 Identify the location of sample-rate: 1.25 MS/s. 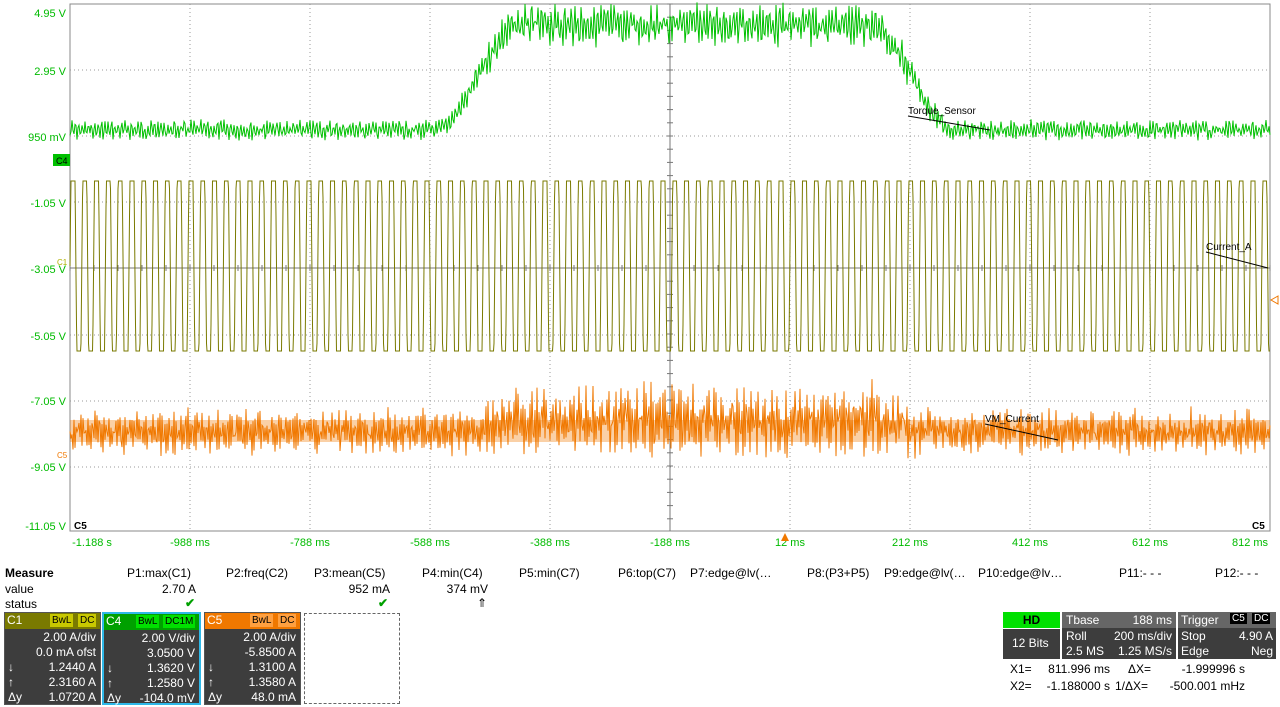
(1144, 651).